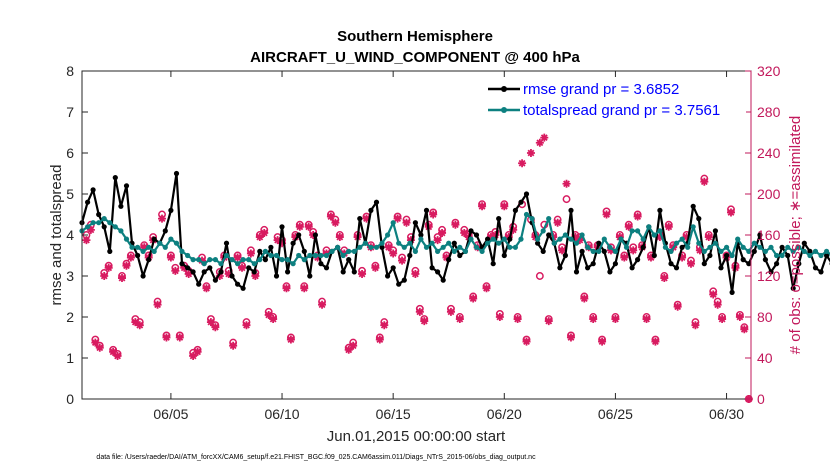 The height and width of the screenshot is (470, 830). Describe the element at coordinates (70, 112) in the screenshot. I see `y-tick-label-left: 7` at that location.